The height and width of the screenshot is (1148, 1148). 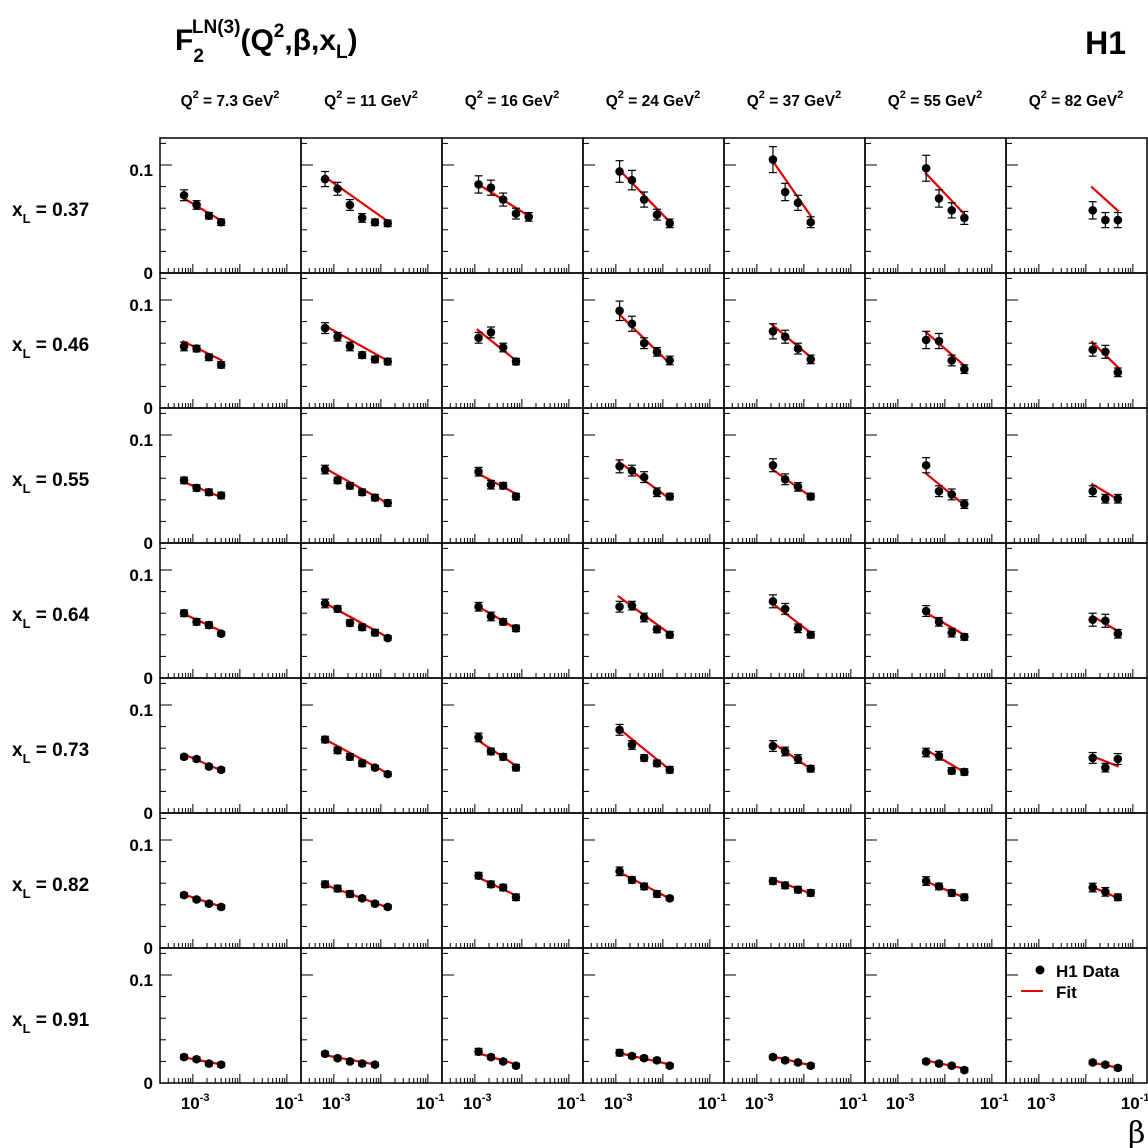 What do you see at coordinates (1105, 43) in the screenshot?
I see `experiment-label: H1` at bounding box center [1105, 43].